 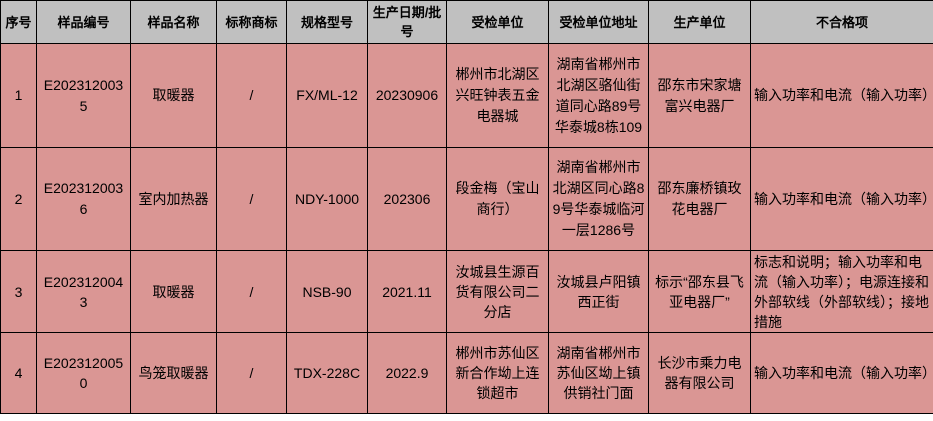 What do you see at coordinates (18, 199) in the screenshot?
I see `cell-index: 2` at bounding box center [18, 199].